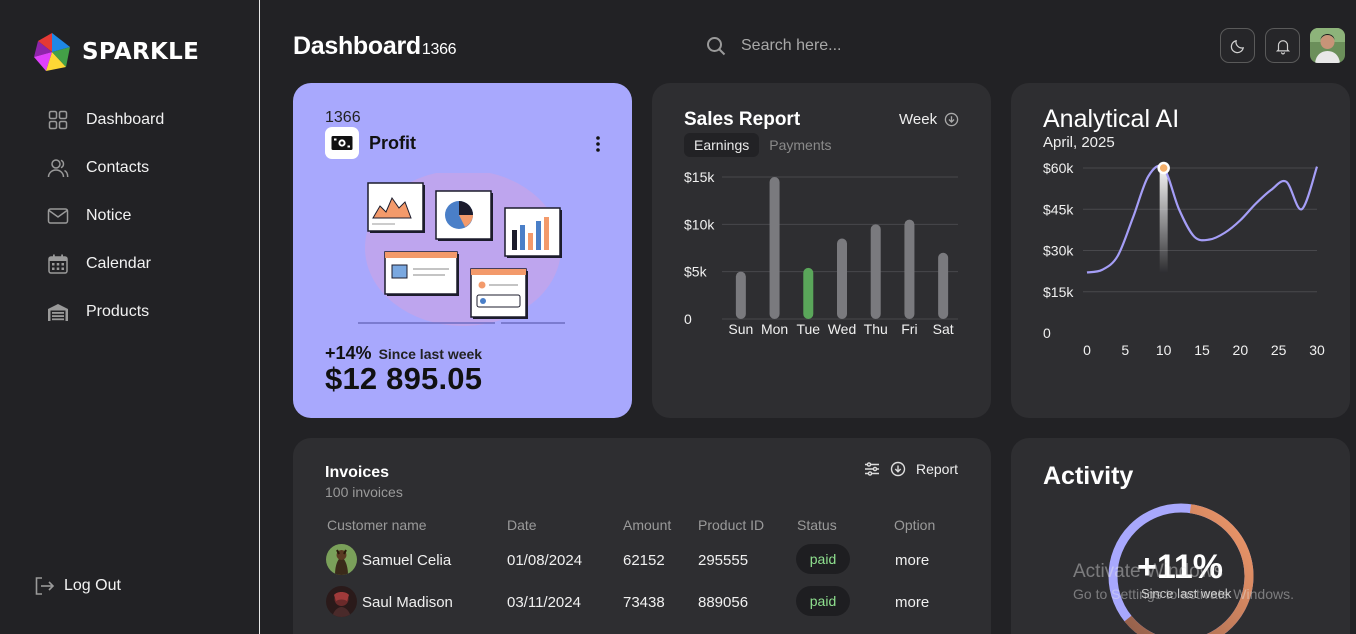  What do you see at coordinates (817, 525) in the screenshot?
I see `column-header-status: Status` at bounding box center [817, 525].